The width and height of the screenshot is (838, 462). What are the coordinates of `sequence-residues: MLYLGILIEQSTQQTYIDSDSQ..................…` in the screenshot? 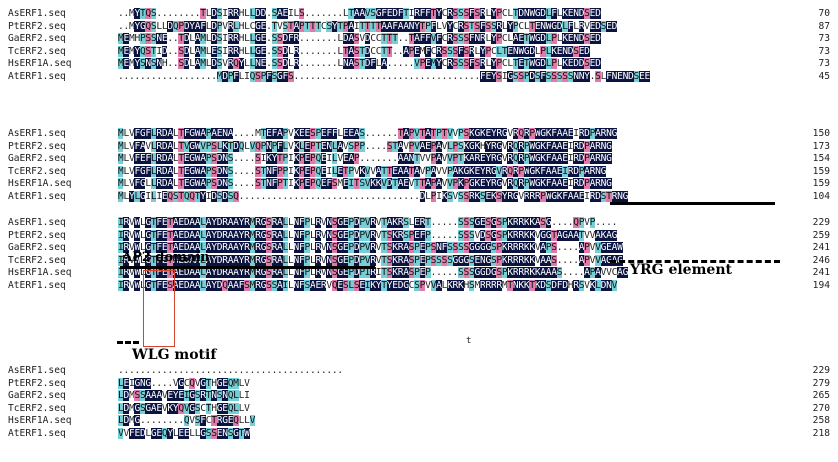 It's located at (373, 196).